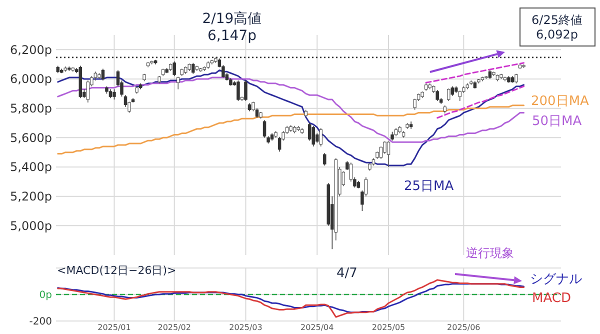  What do you see at coordinates (347, 273) in the screenshot?
I see `annotation: 4/7` at bounding box center [347, 273].